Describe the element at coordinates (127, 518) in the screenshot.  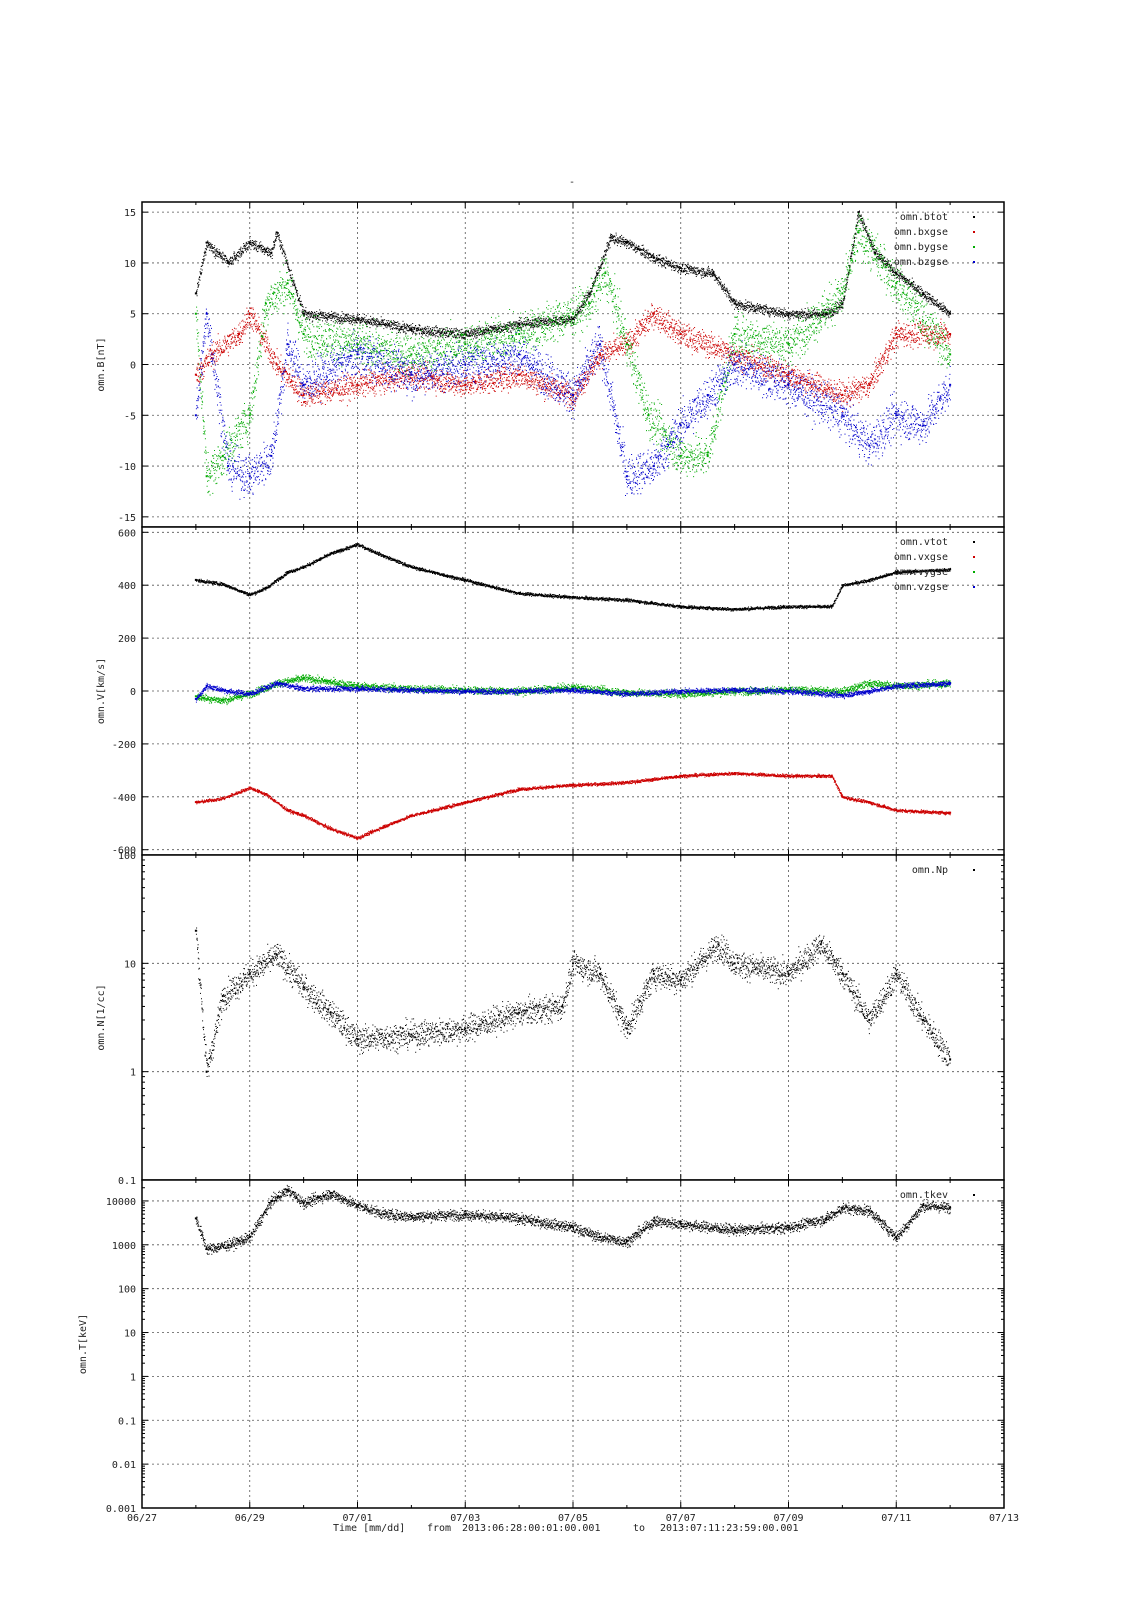
I see `y-tick-label: -15` at that location.